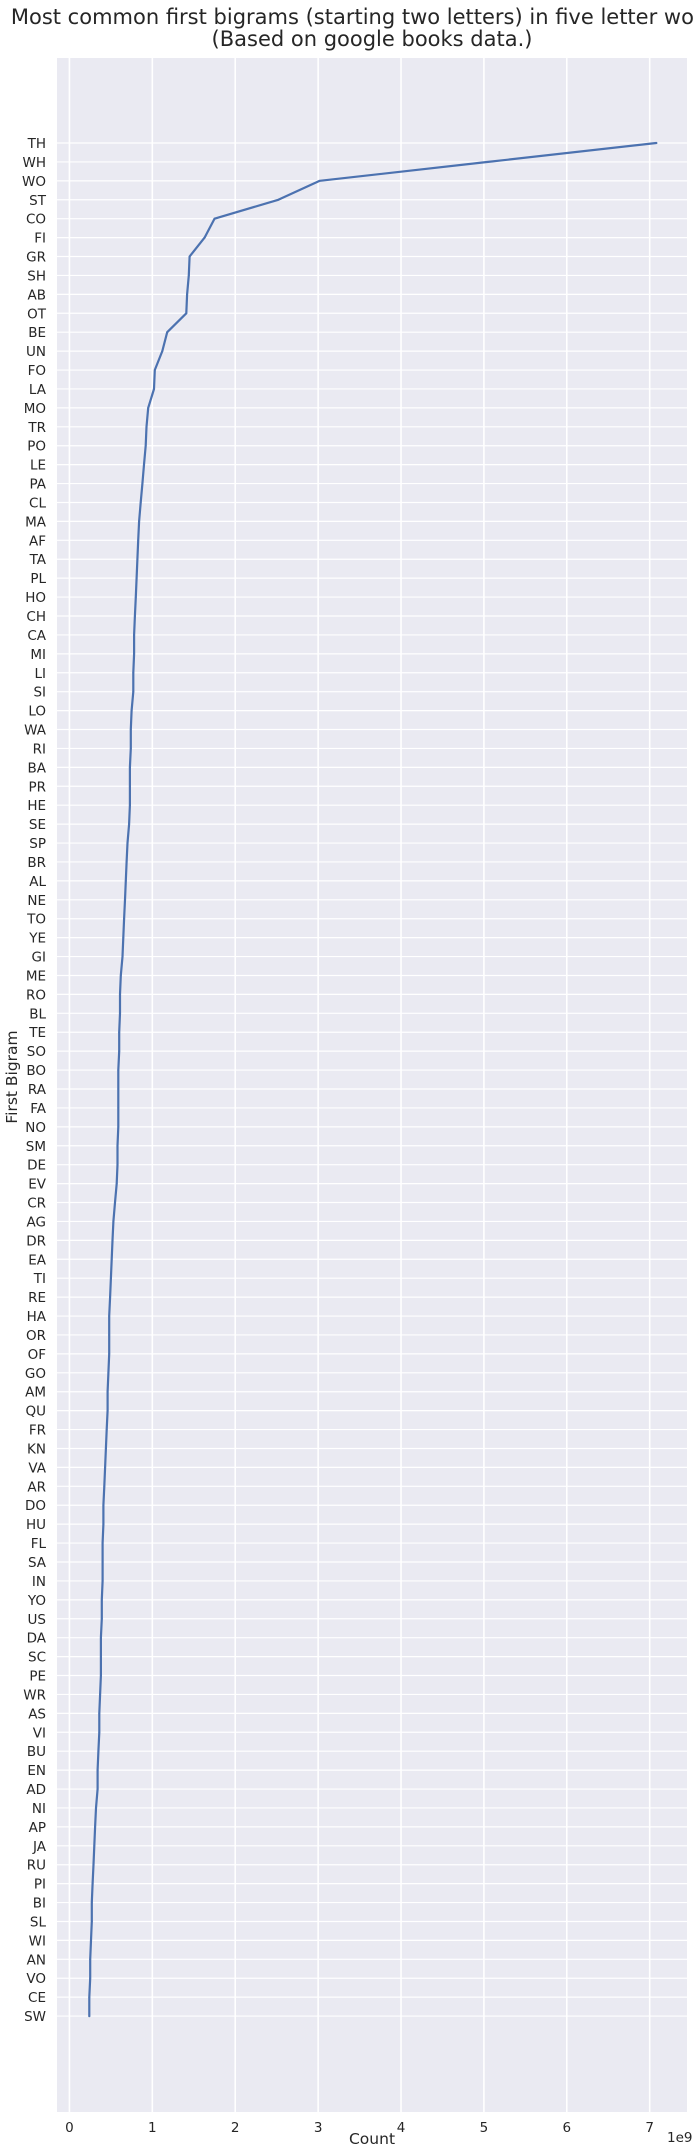  I want to click on x-tick-label: 7, so click(649, 2128).